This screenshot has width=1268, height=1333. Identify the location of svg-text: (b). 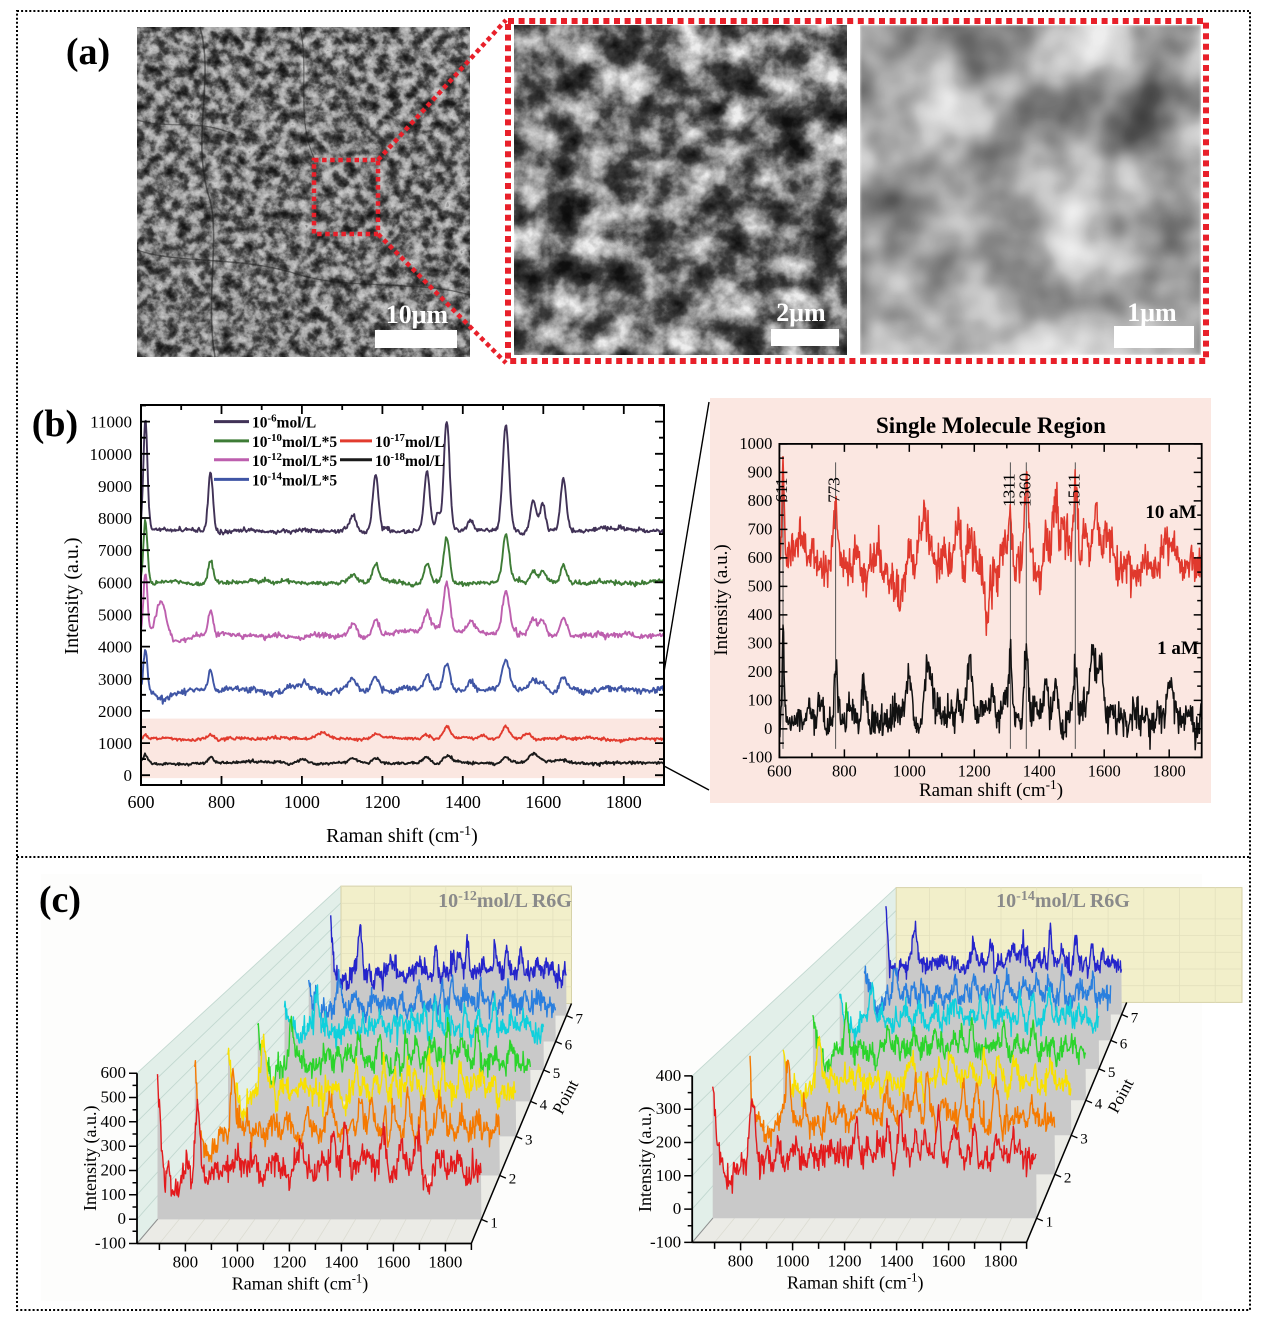
(55, 424).